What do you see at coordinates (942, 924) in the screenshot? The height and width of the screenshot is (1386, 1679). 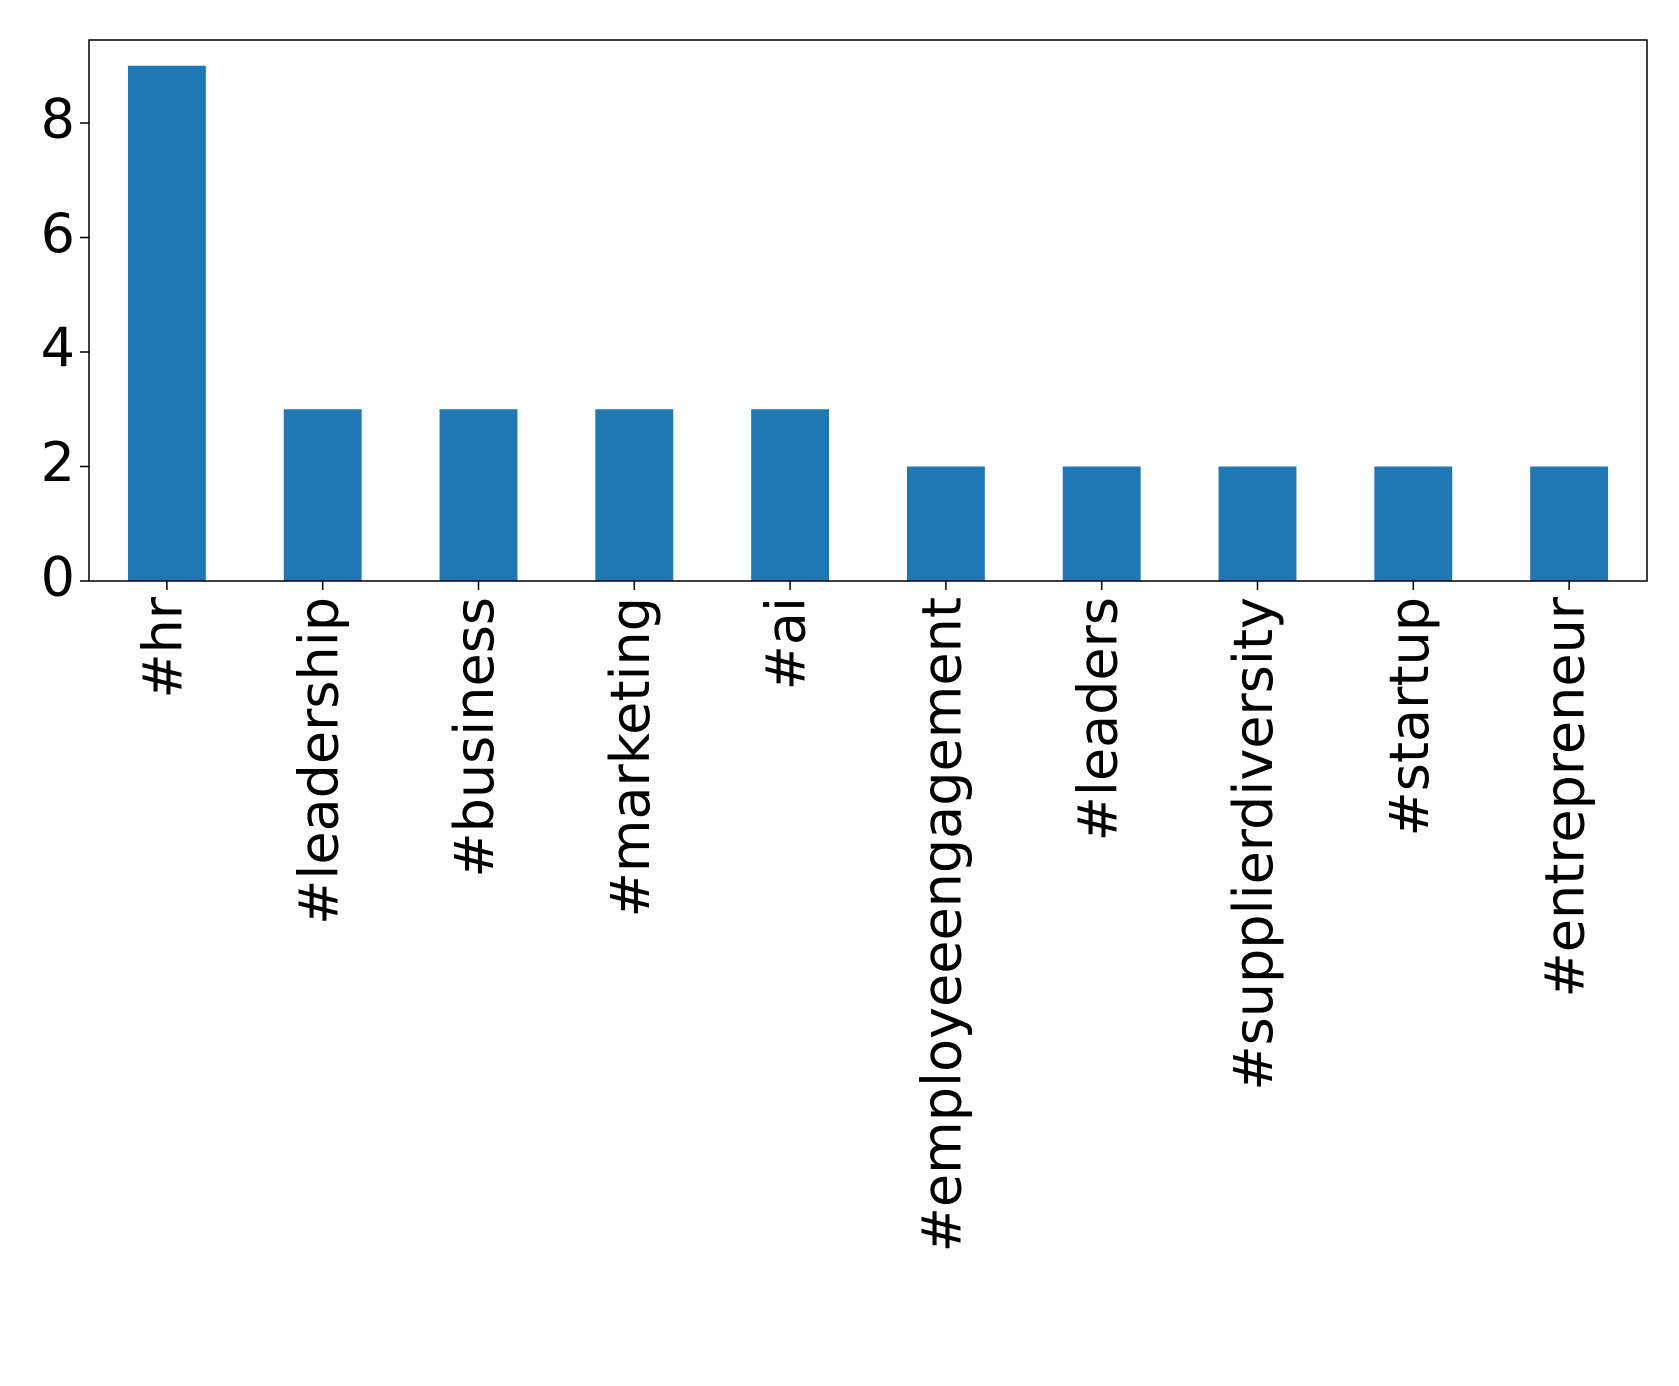 I see `x-tick-label: #employeeengagement` at bounding box center [942, 924].